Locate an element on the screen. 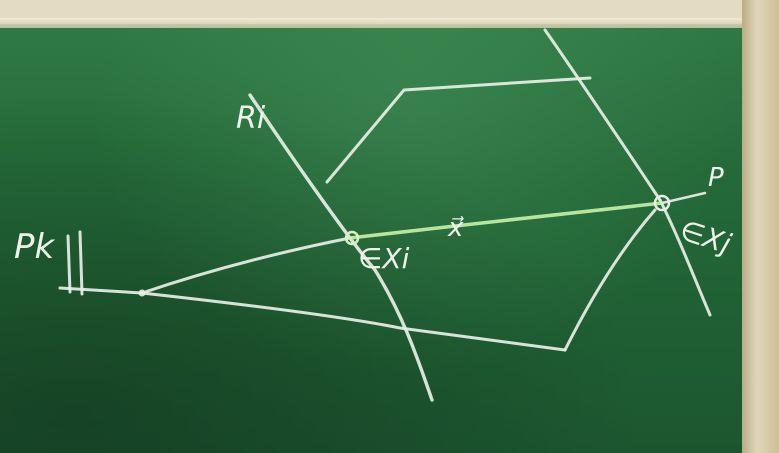  xi-intersection-point is located at coordinates (352, 238).